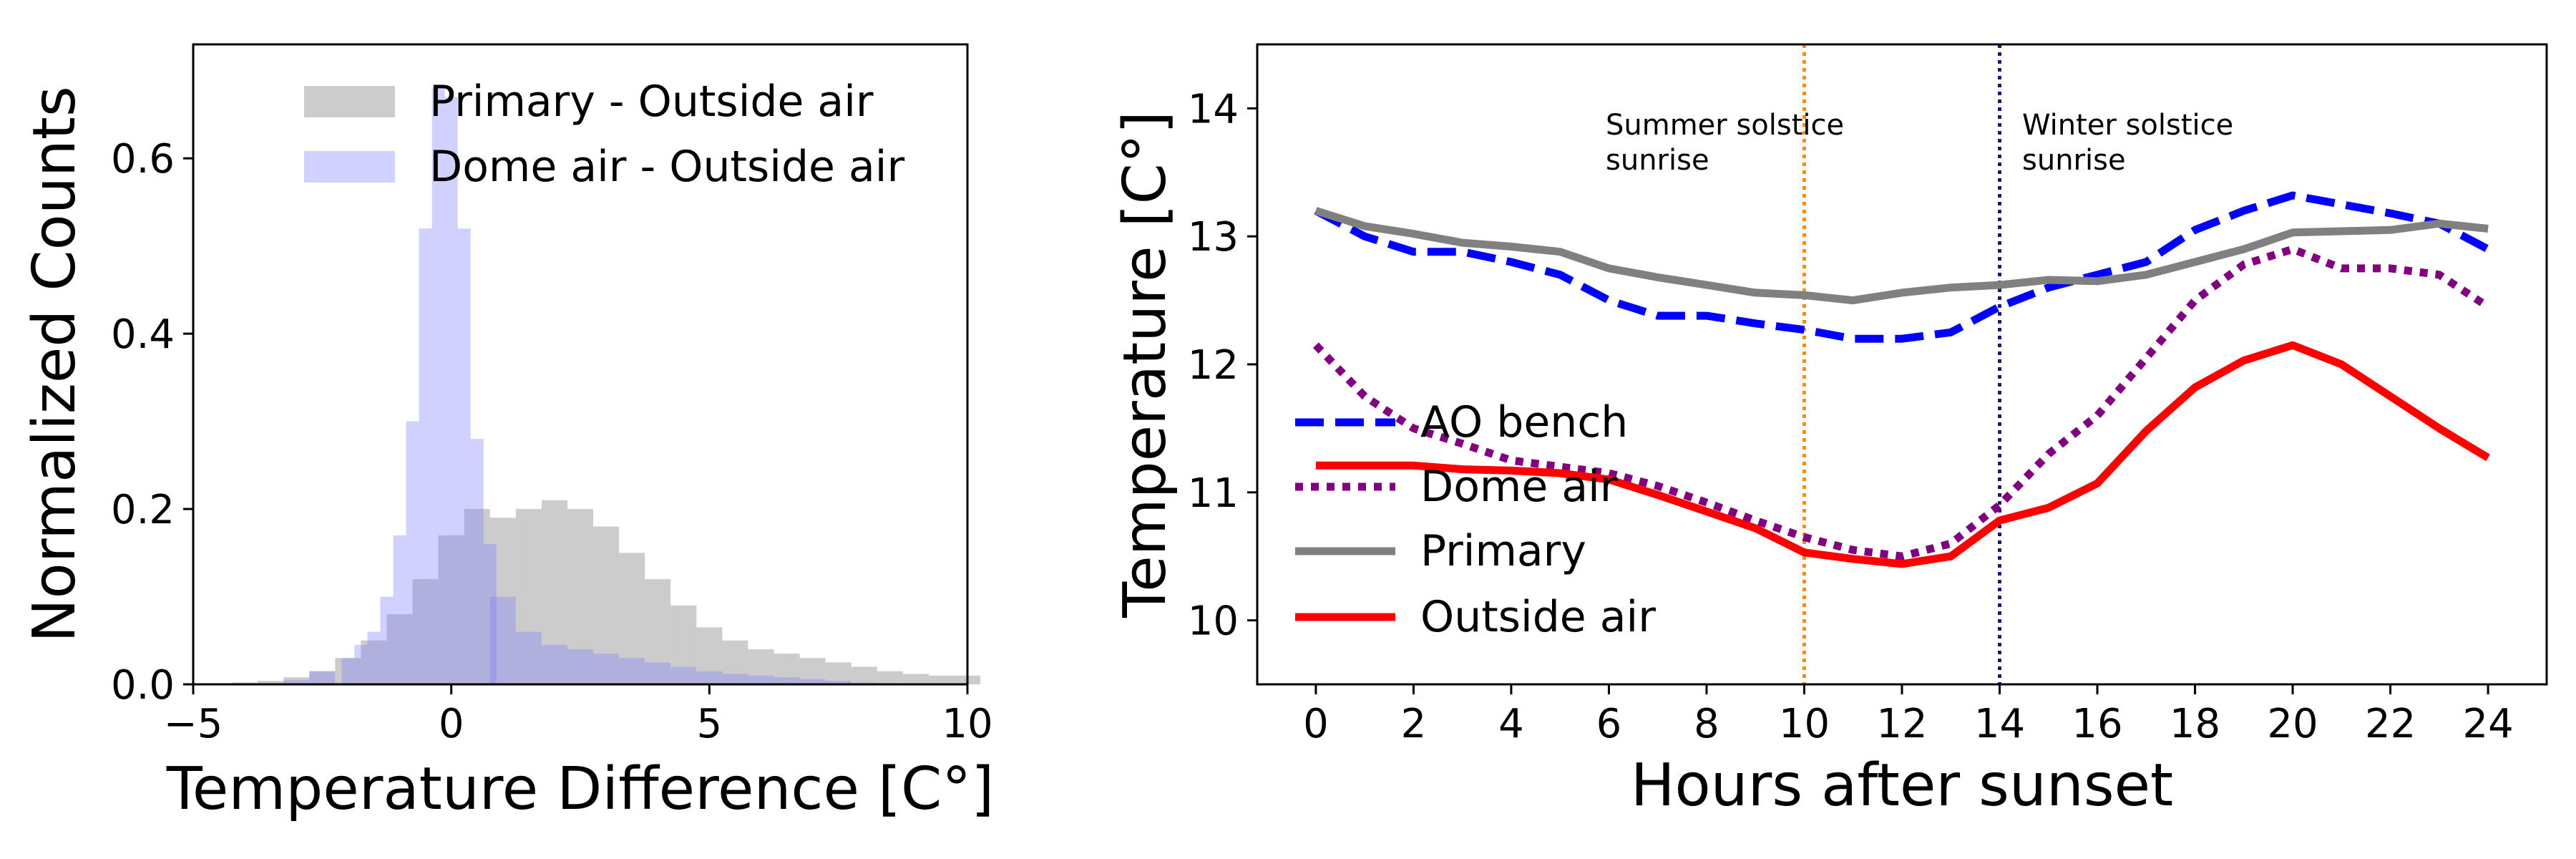  I want to click on series-line-ao-bench, so click(1902, 267).